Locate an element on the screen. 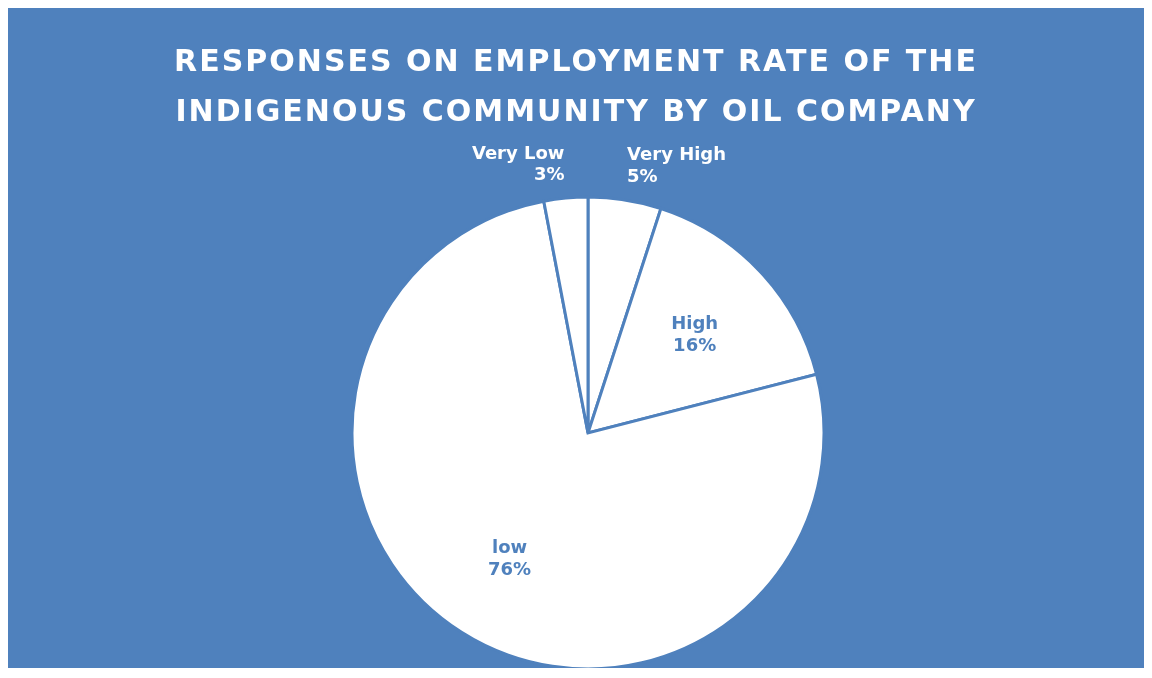 The height and width of the screenshot is (678, 1152). chart-title: RESPONSES ON EMPLOYMENT RATE OF THE INDIGENOUS COMMUNITY BY OIL COMPANY is located at coordinates (576, 85).